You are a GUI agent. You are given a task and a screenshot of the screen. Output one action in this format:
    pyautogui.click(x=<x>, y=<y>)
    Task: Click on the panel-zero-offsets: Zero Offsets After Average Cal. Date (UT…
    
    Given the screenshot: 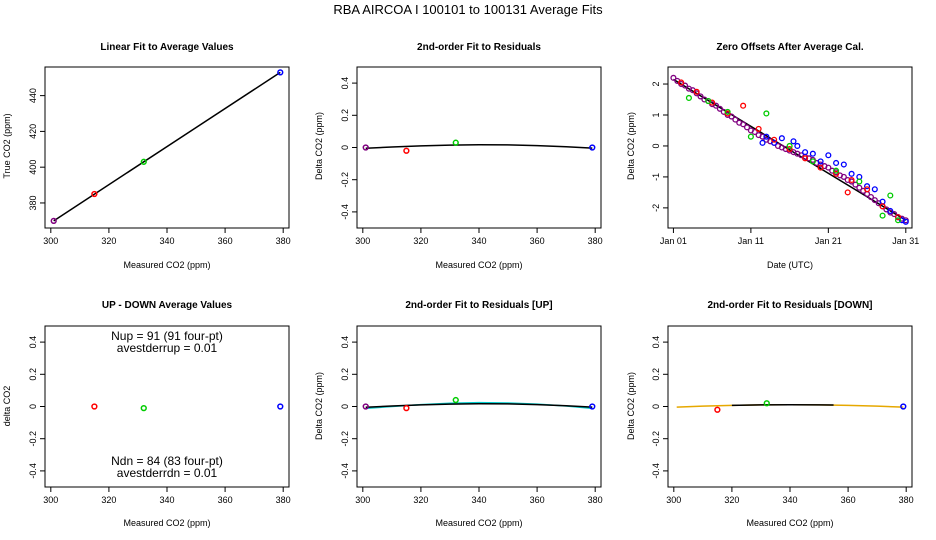 What is the action you would take?
    pyautogui.click(x=772, y=156)
    